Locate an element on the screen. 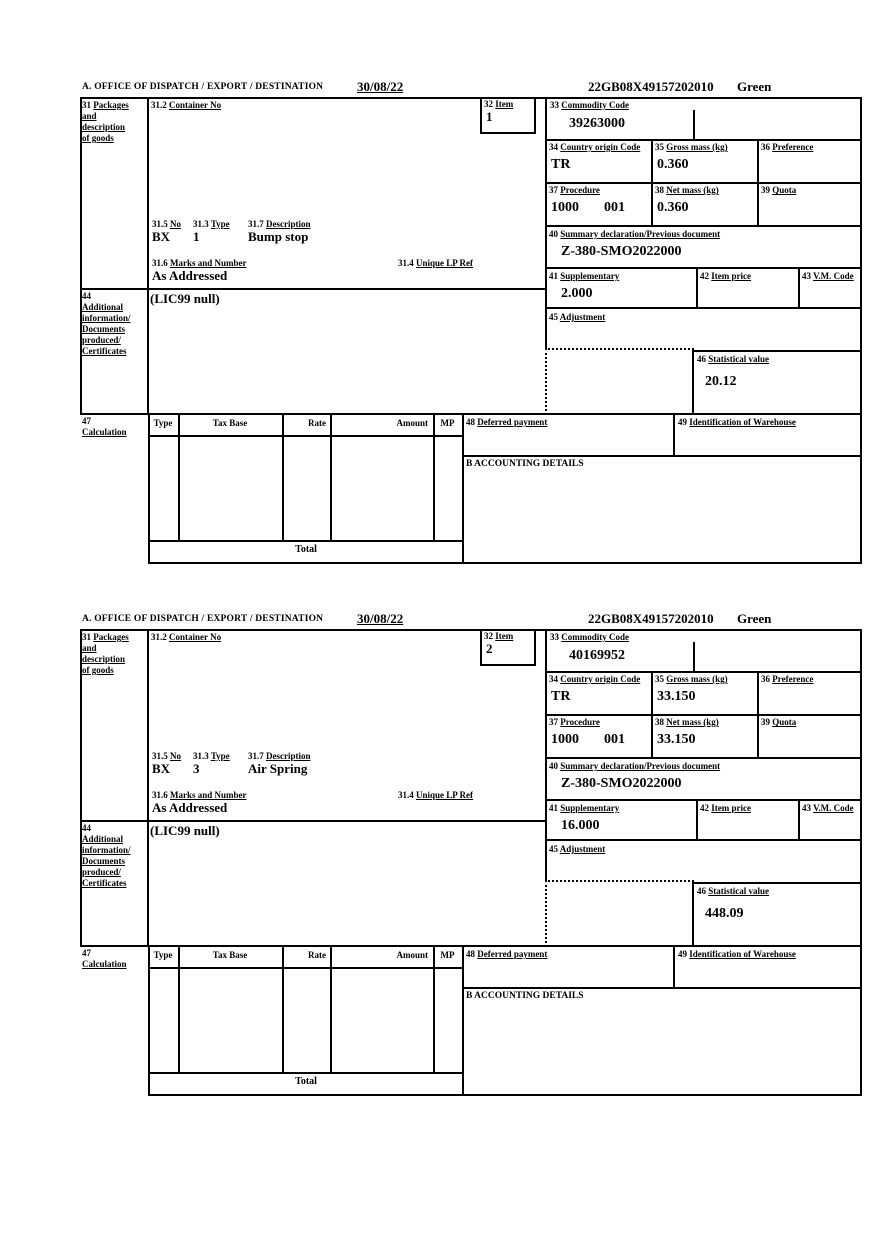 The height and width of the screenshot is (1250, 882). net-mass: 0.360 is located at coordinates (673, 207).